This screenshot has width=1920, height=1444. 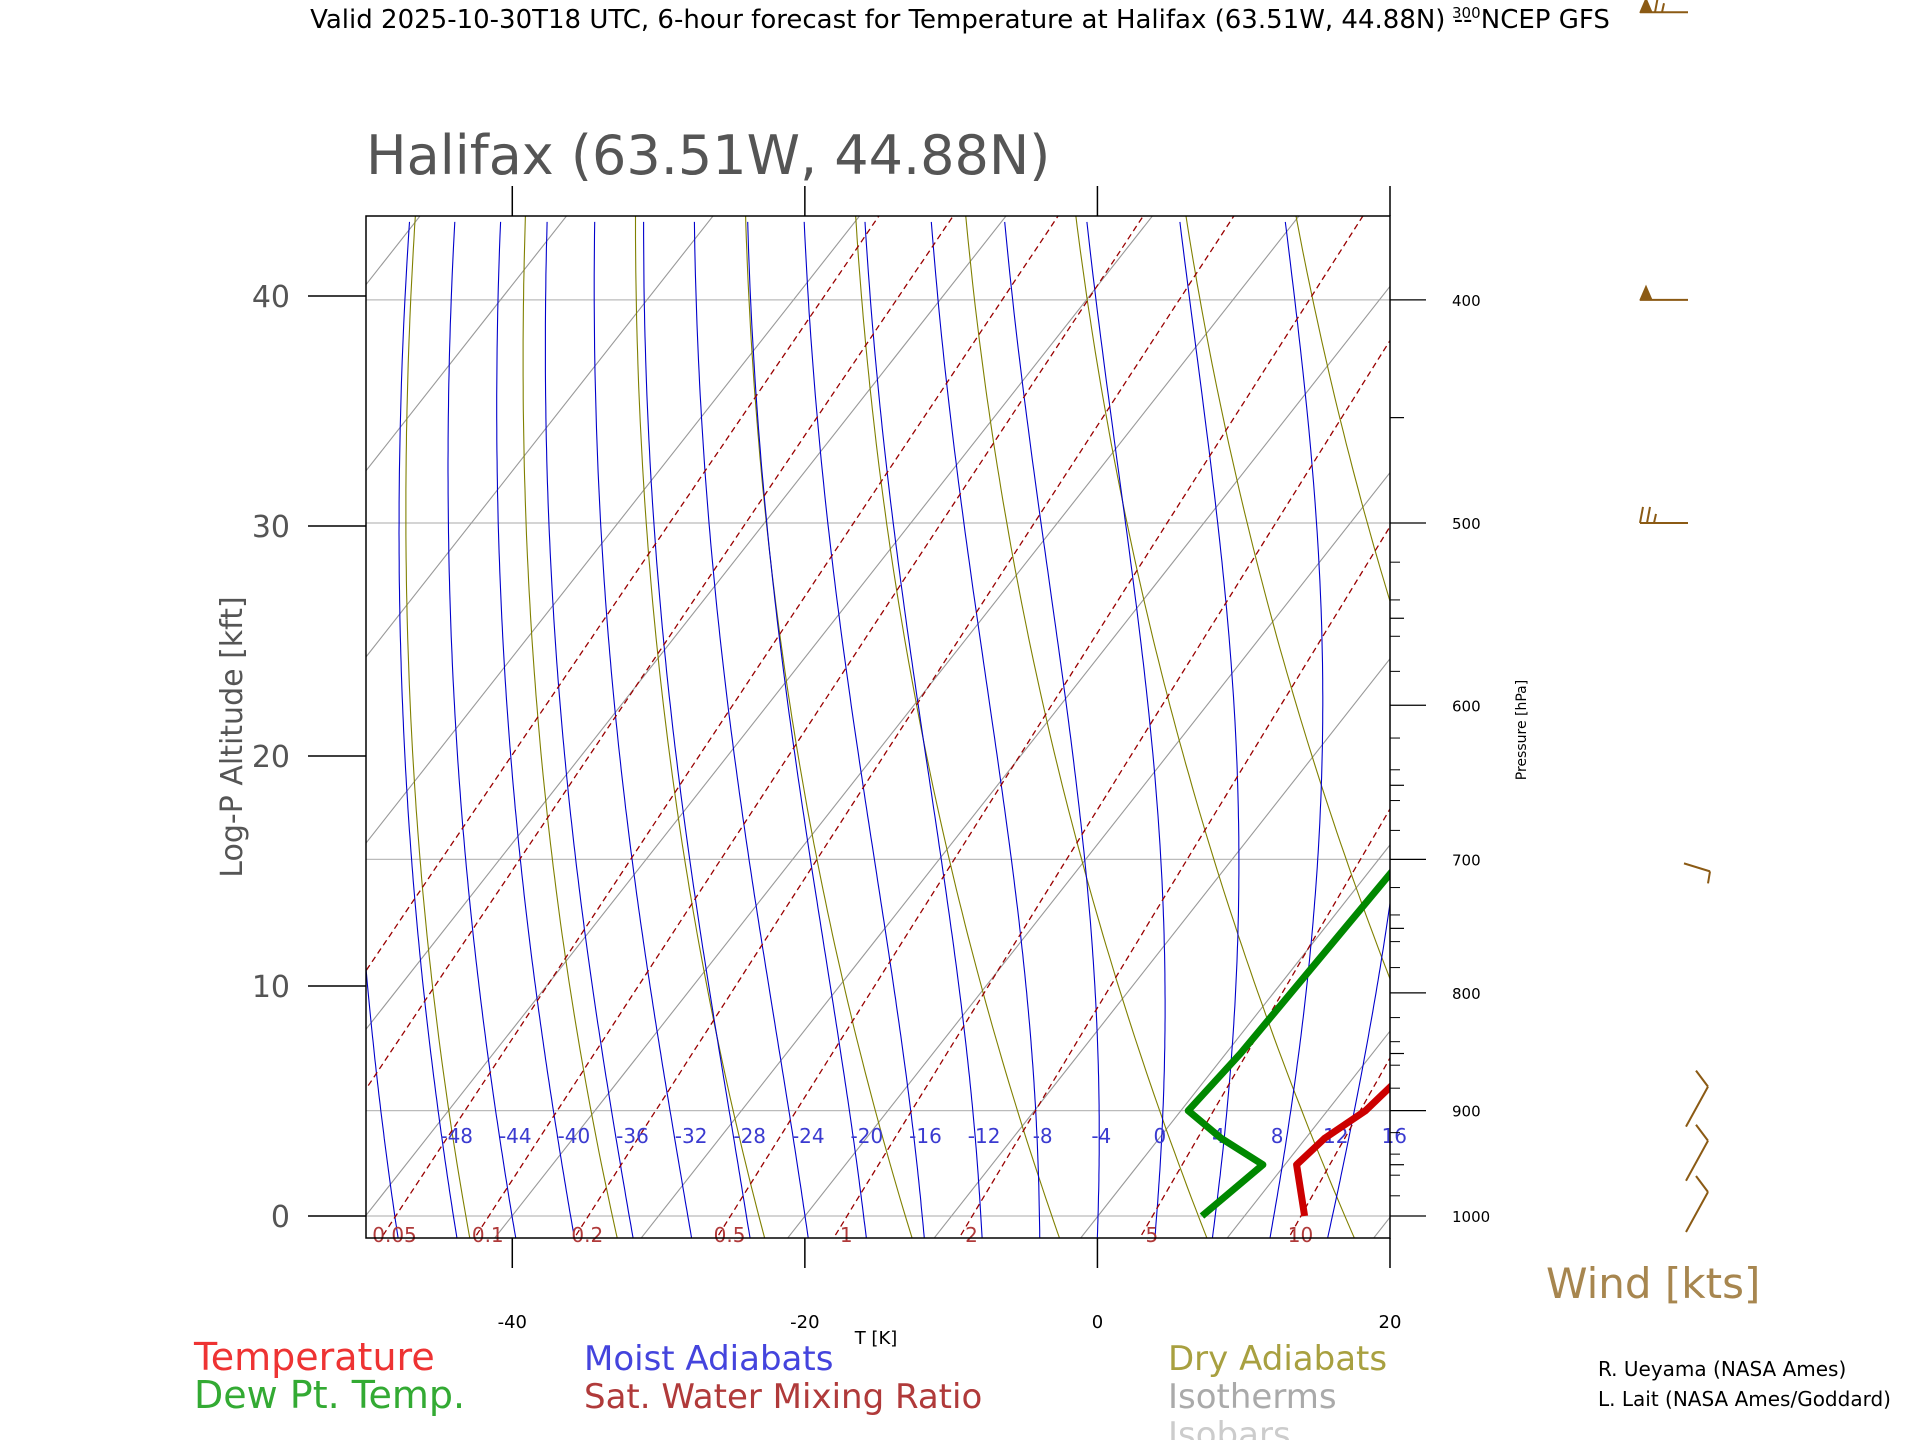 I want to click on pressure-tick-label: 700, so click(x=1466, y=860).